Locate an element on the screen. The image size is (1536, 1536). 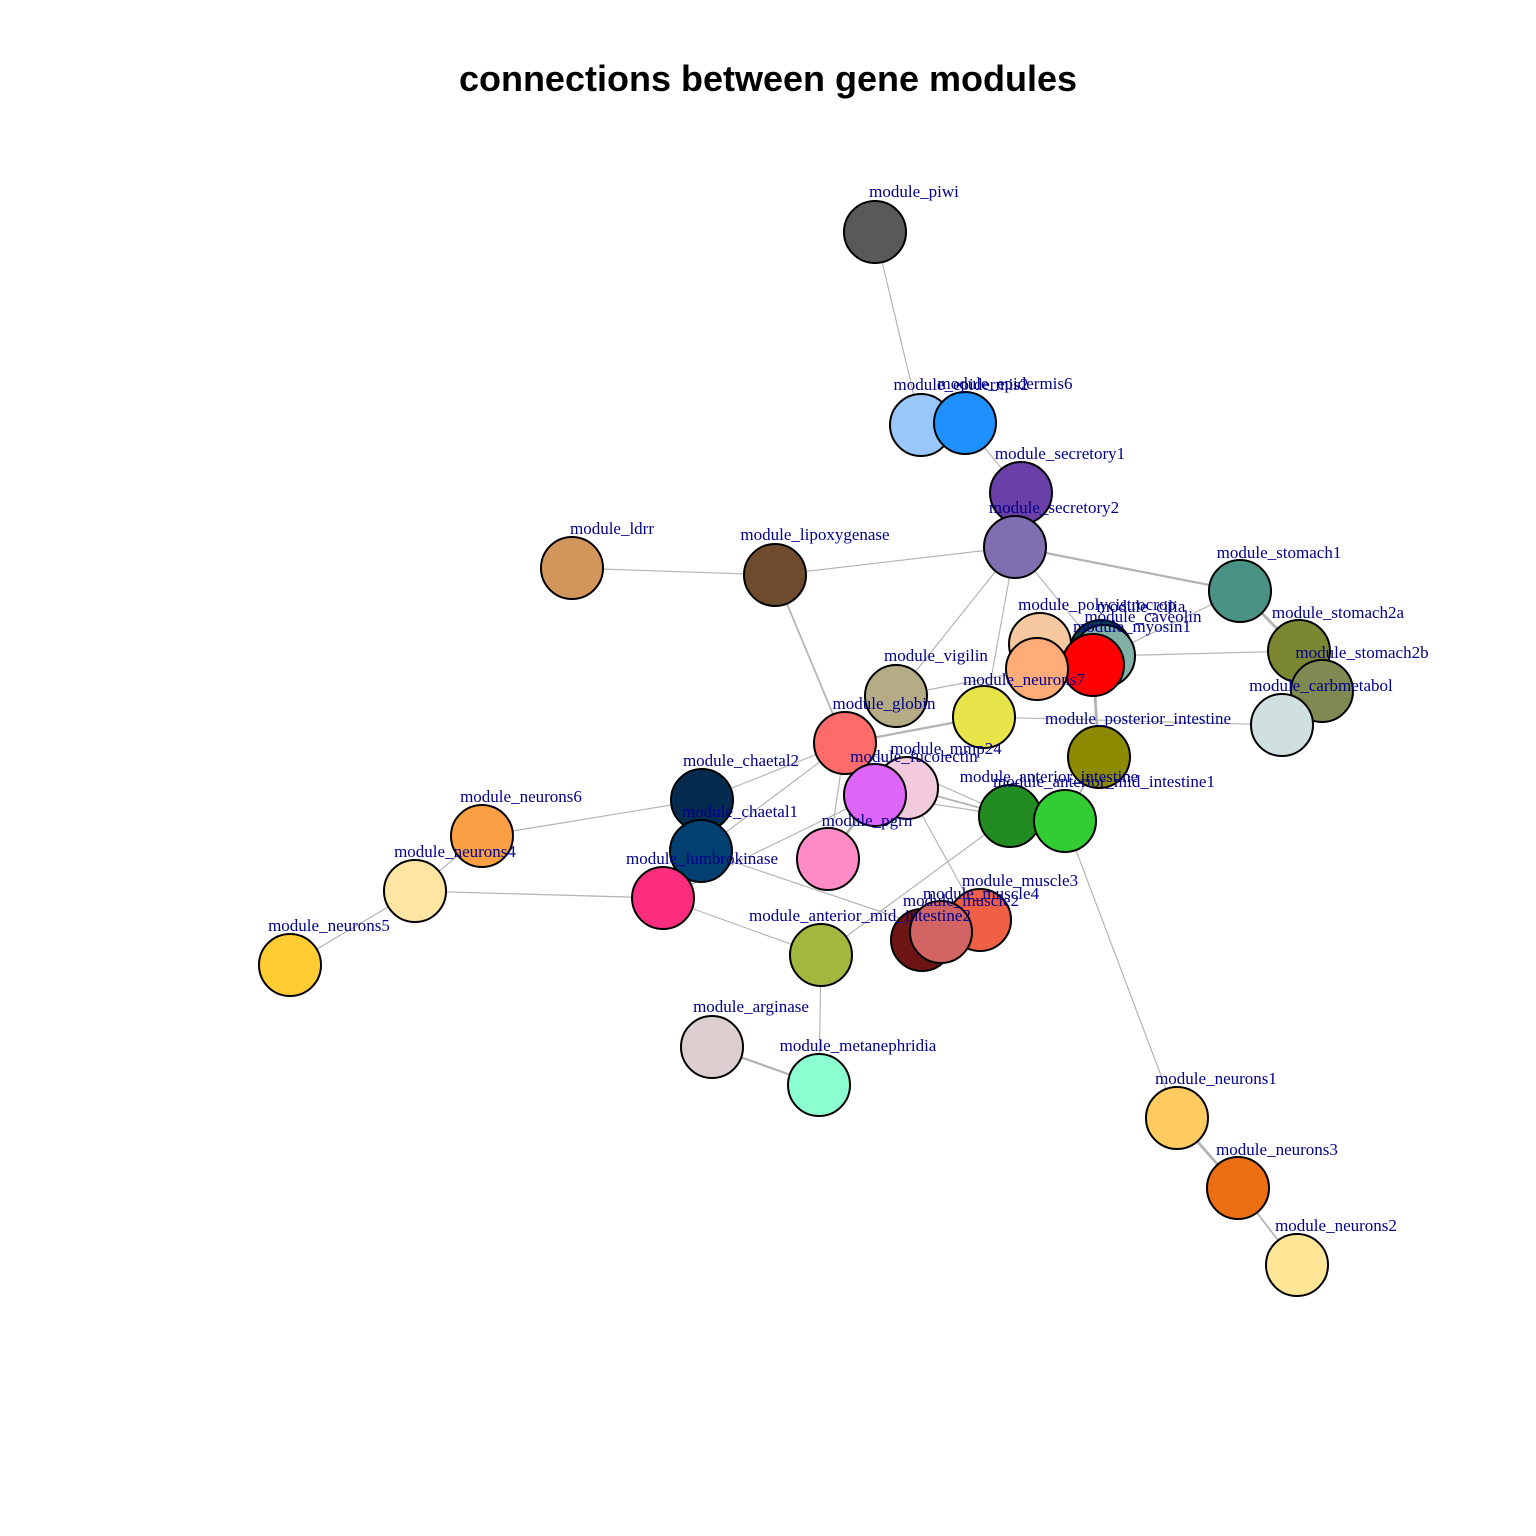
node-label-anterior-mid-intestine2: module_anterior_mid_intestine2 is located at coordinates (860, 915).